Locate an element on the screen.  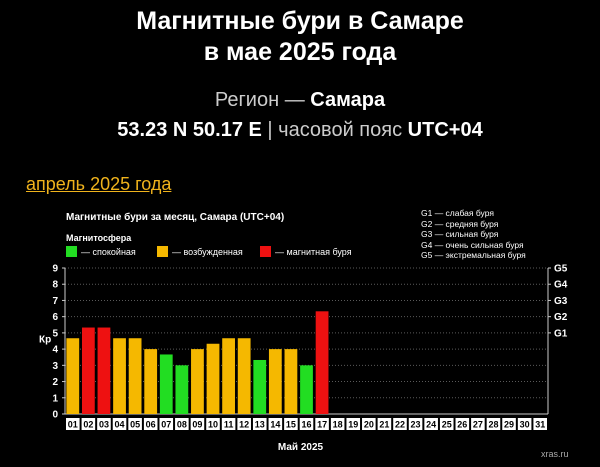
page-title-line2: в мае 2025 года is located at coordinates (300, 52).